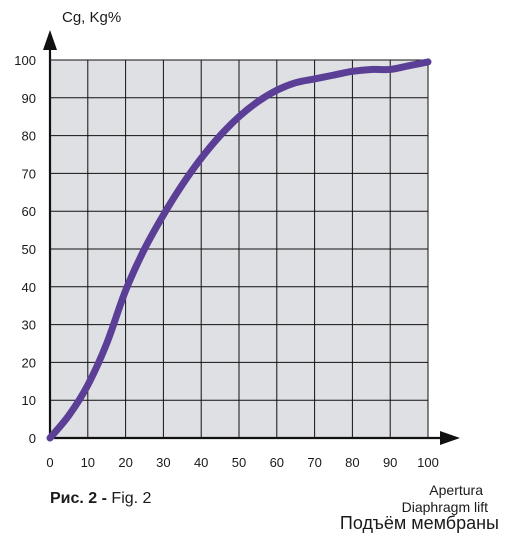  I want to click on x-tick-label: 60, so click(277, 462).